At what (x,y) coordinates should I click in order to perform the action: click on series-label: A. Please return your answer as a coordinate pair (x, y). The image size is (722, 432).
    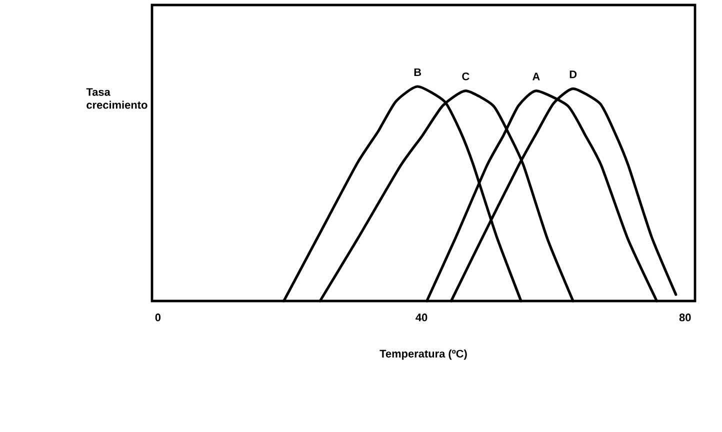
    Looking at the image, I should click on (536, 76).